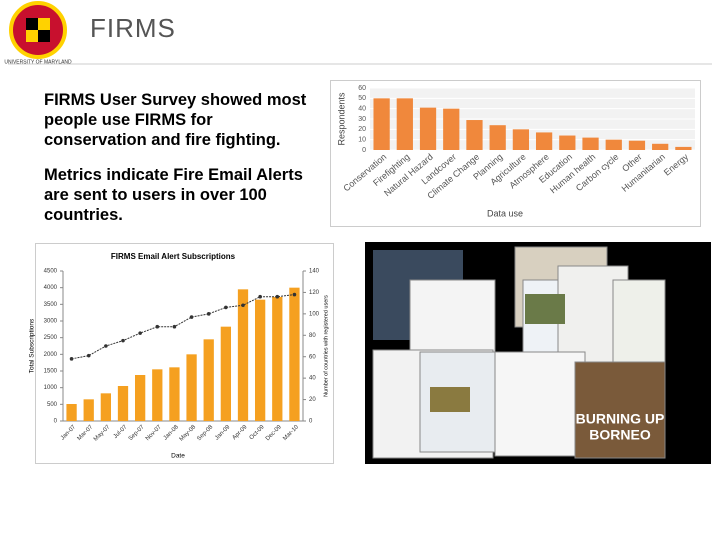 The height and width of the screenshot is (540, 720). Describe the element at coordinates (51, 322) in the screenshot. I see `y-tick-label: 3000` at that location.